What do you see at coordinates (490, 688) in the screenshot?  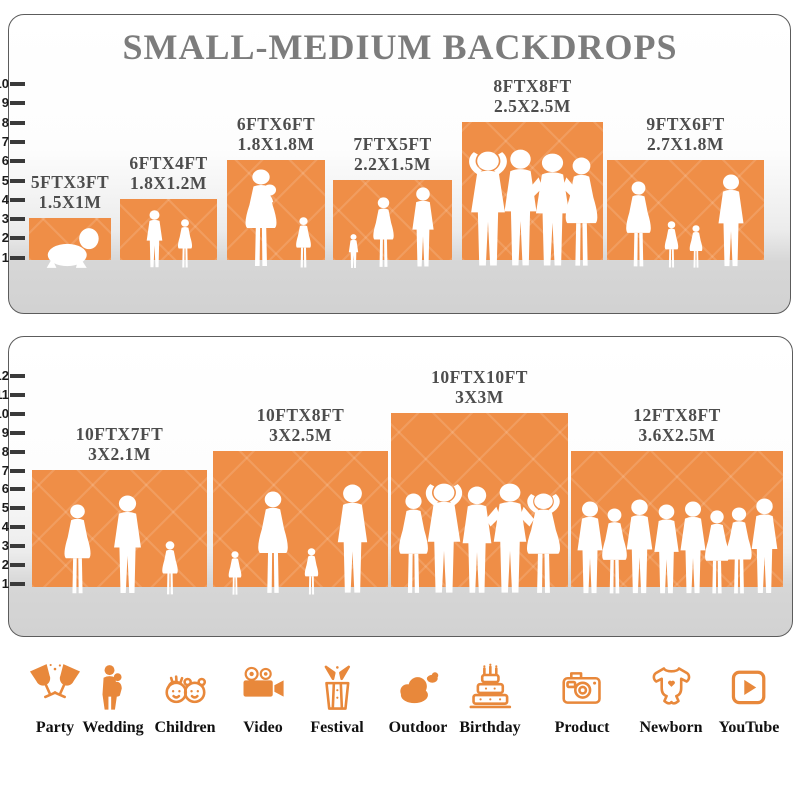 I see `birthday-icon` at bounding box center [490, 688].